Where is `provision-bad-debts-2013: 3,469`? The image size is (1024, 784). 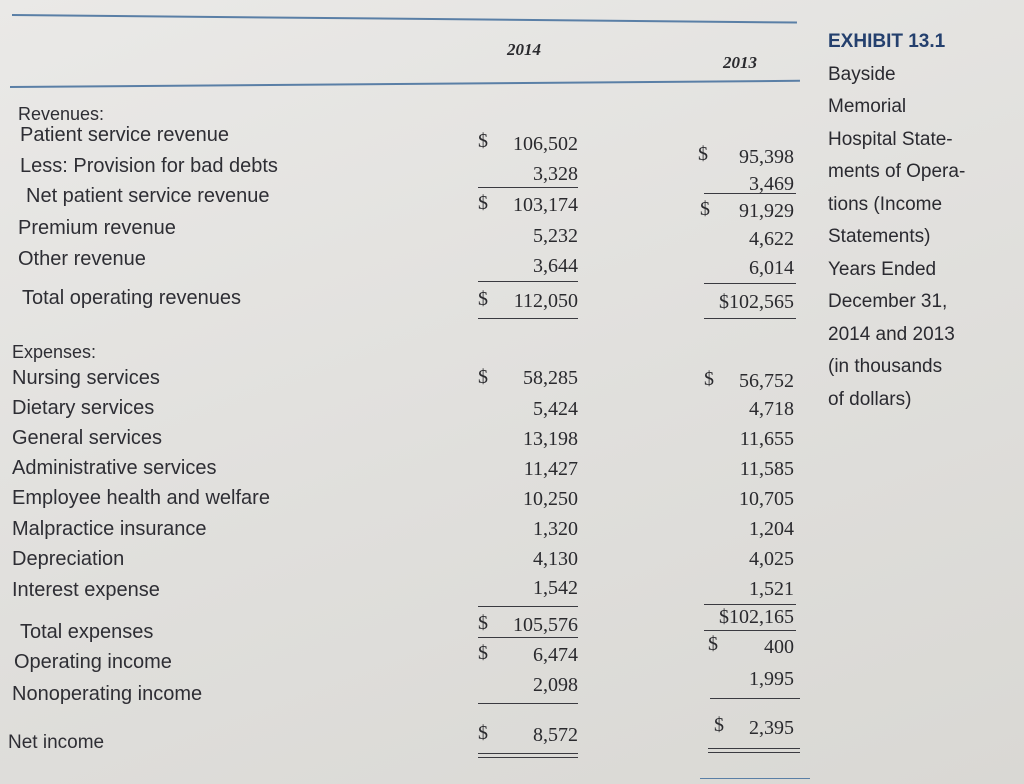 provision-bad-debts-2013: 3,469 is located at coordinates (771, 184).